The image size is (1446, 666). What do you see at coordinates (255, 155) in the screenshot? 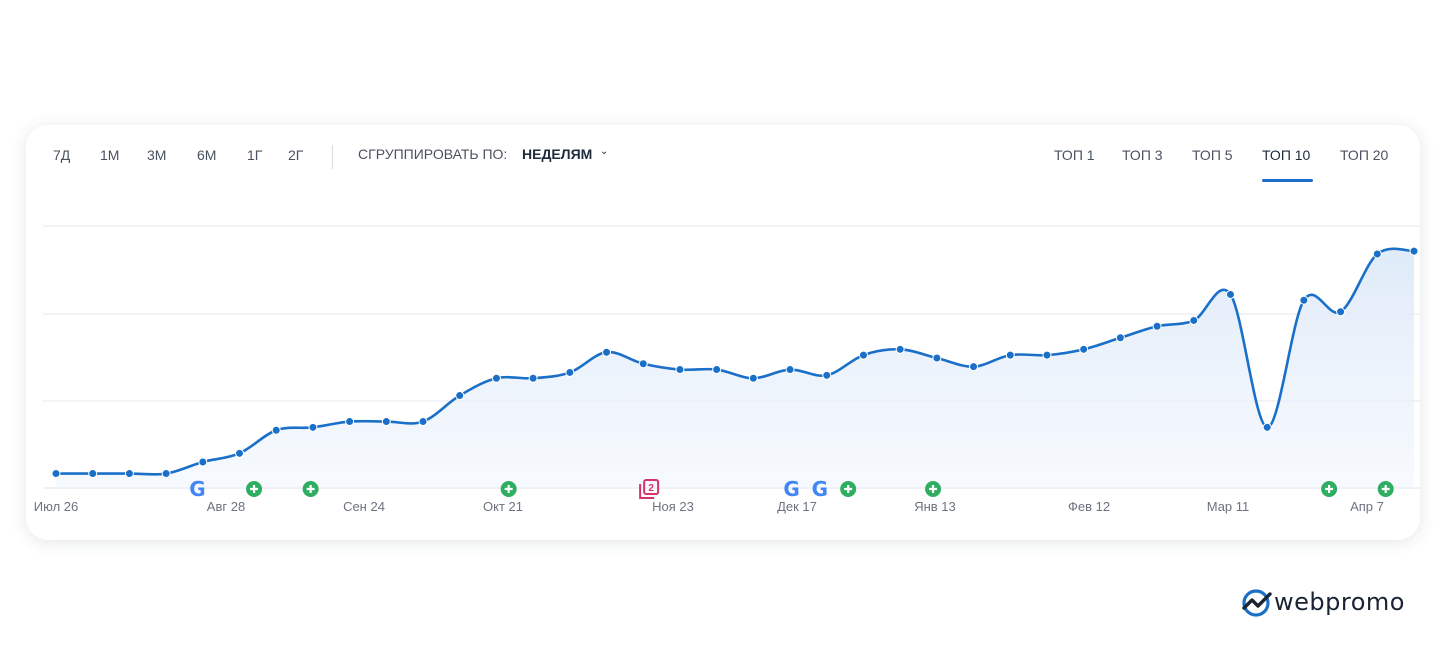
I see `period-1y-button: 1Г` at bounding box center [255, 155].